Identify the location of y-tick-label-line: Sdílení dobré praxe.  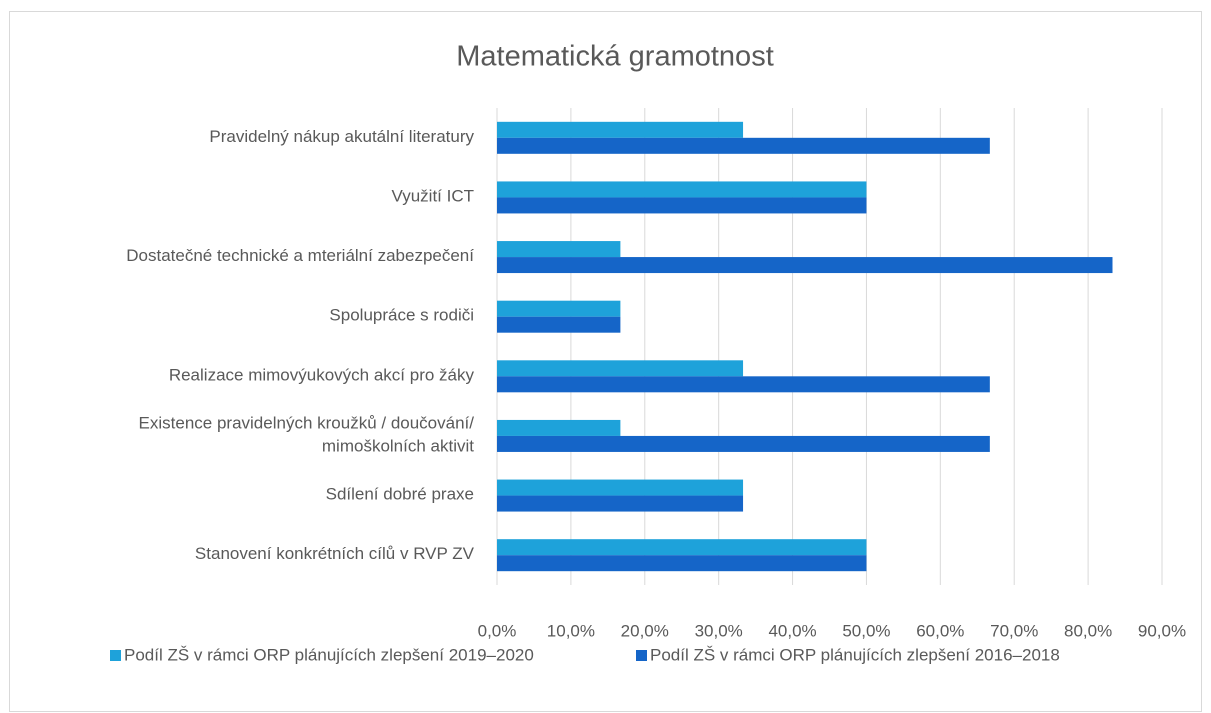
(400, 494).